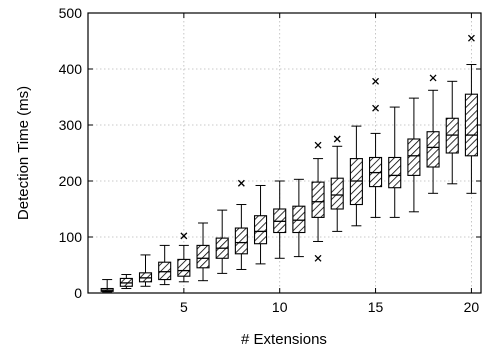 The height and width of the screenshot is (354, 484). I want to click on x-tick-label: 10, so click(280, 307).